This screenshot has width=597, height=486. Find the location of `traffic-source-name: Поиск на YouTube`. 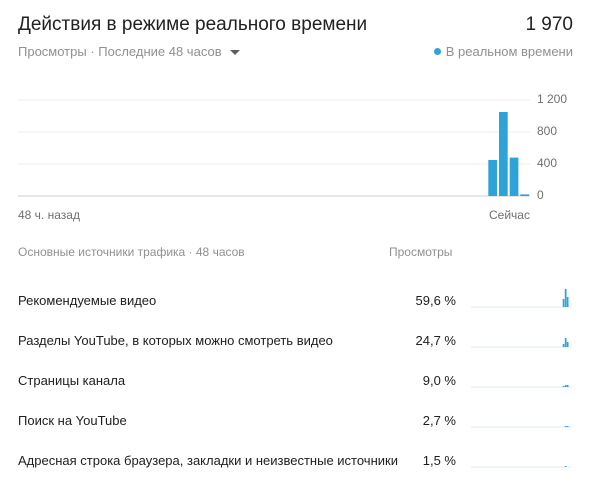

traffic-source-name: Поиск на YouTube is located at coordinates (72, 420).